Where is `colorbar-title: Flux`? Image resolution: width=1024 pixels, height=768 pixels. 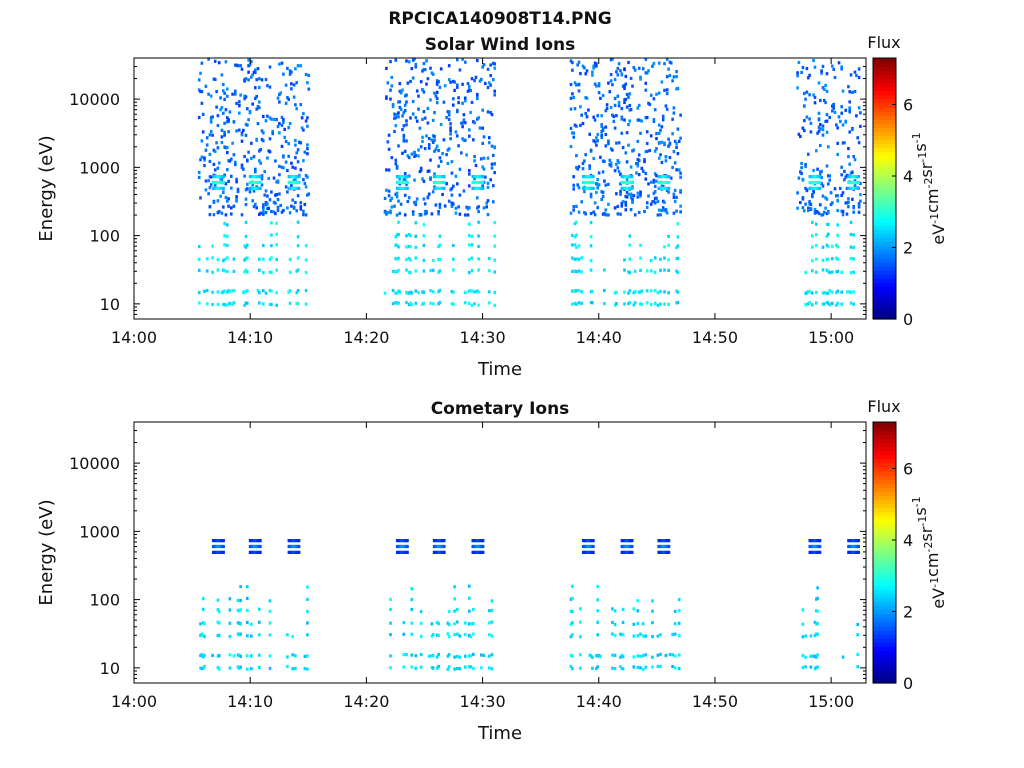 colorbar-title: Flux is located at coordinates (883, 406).